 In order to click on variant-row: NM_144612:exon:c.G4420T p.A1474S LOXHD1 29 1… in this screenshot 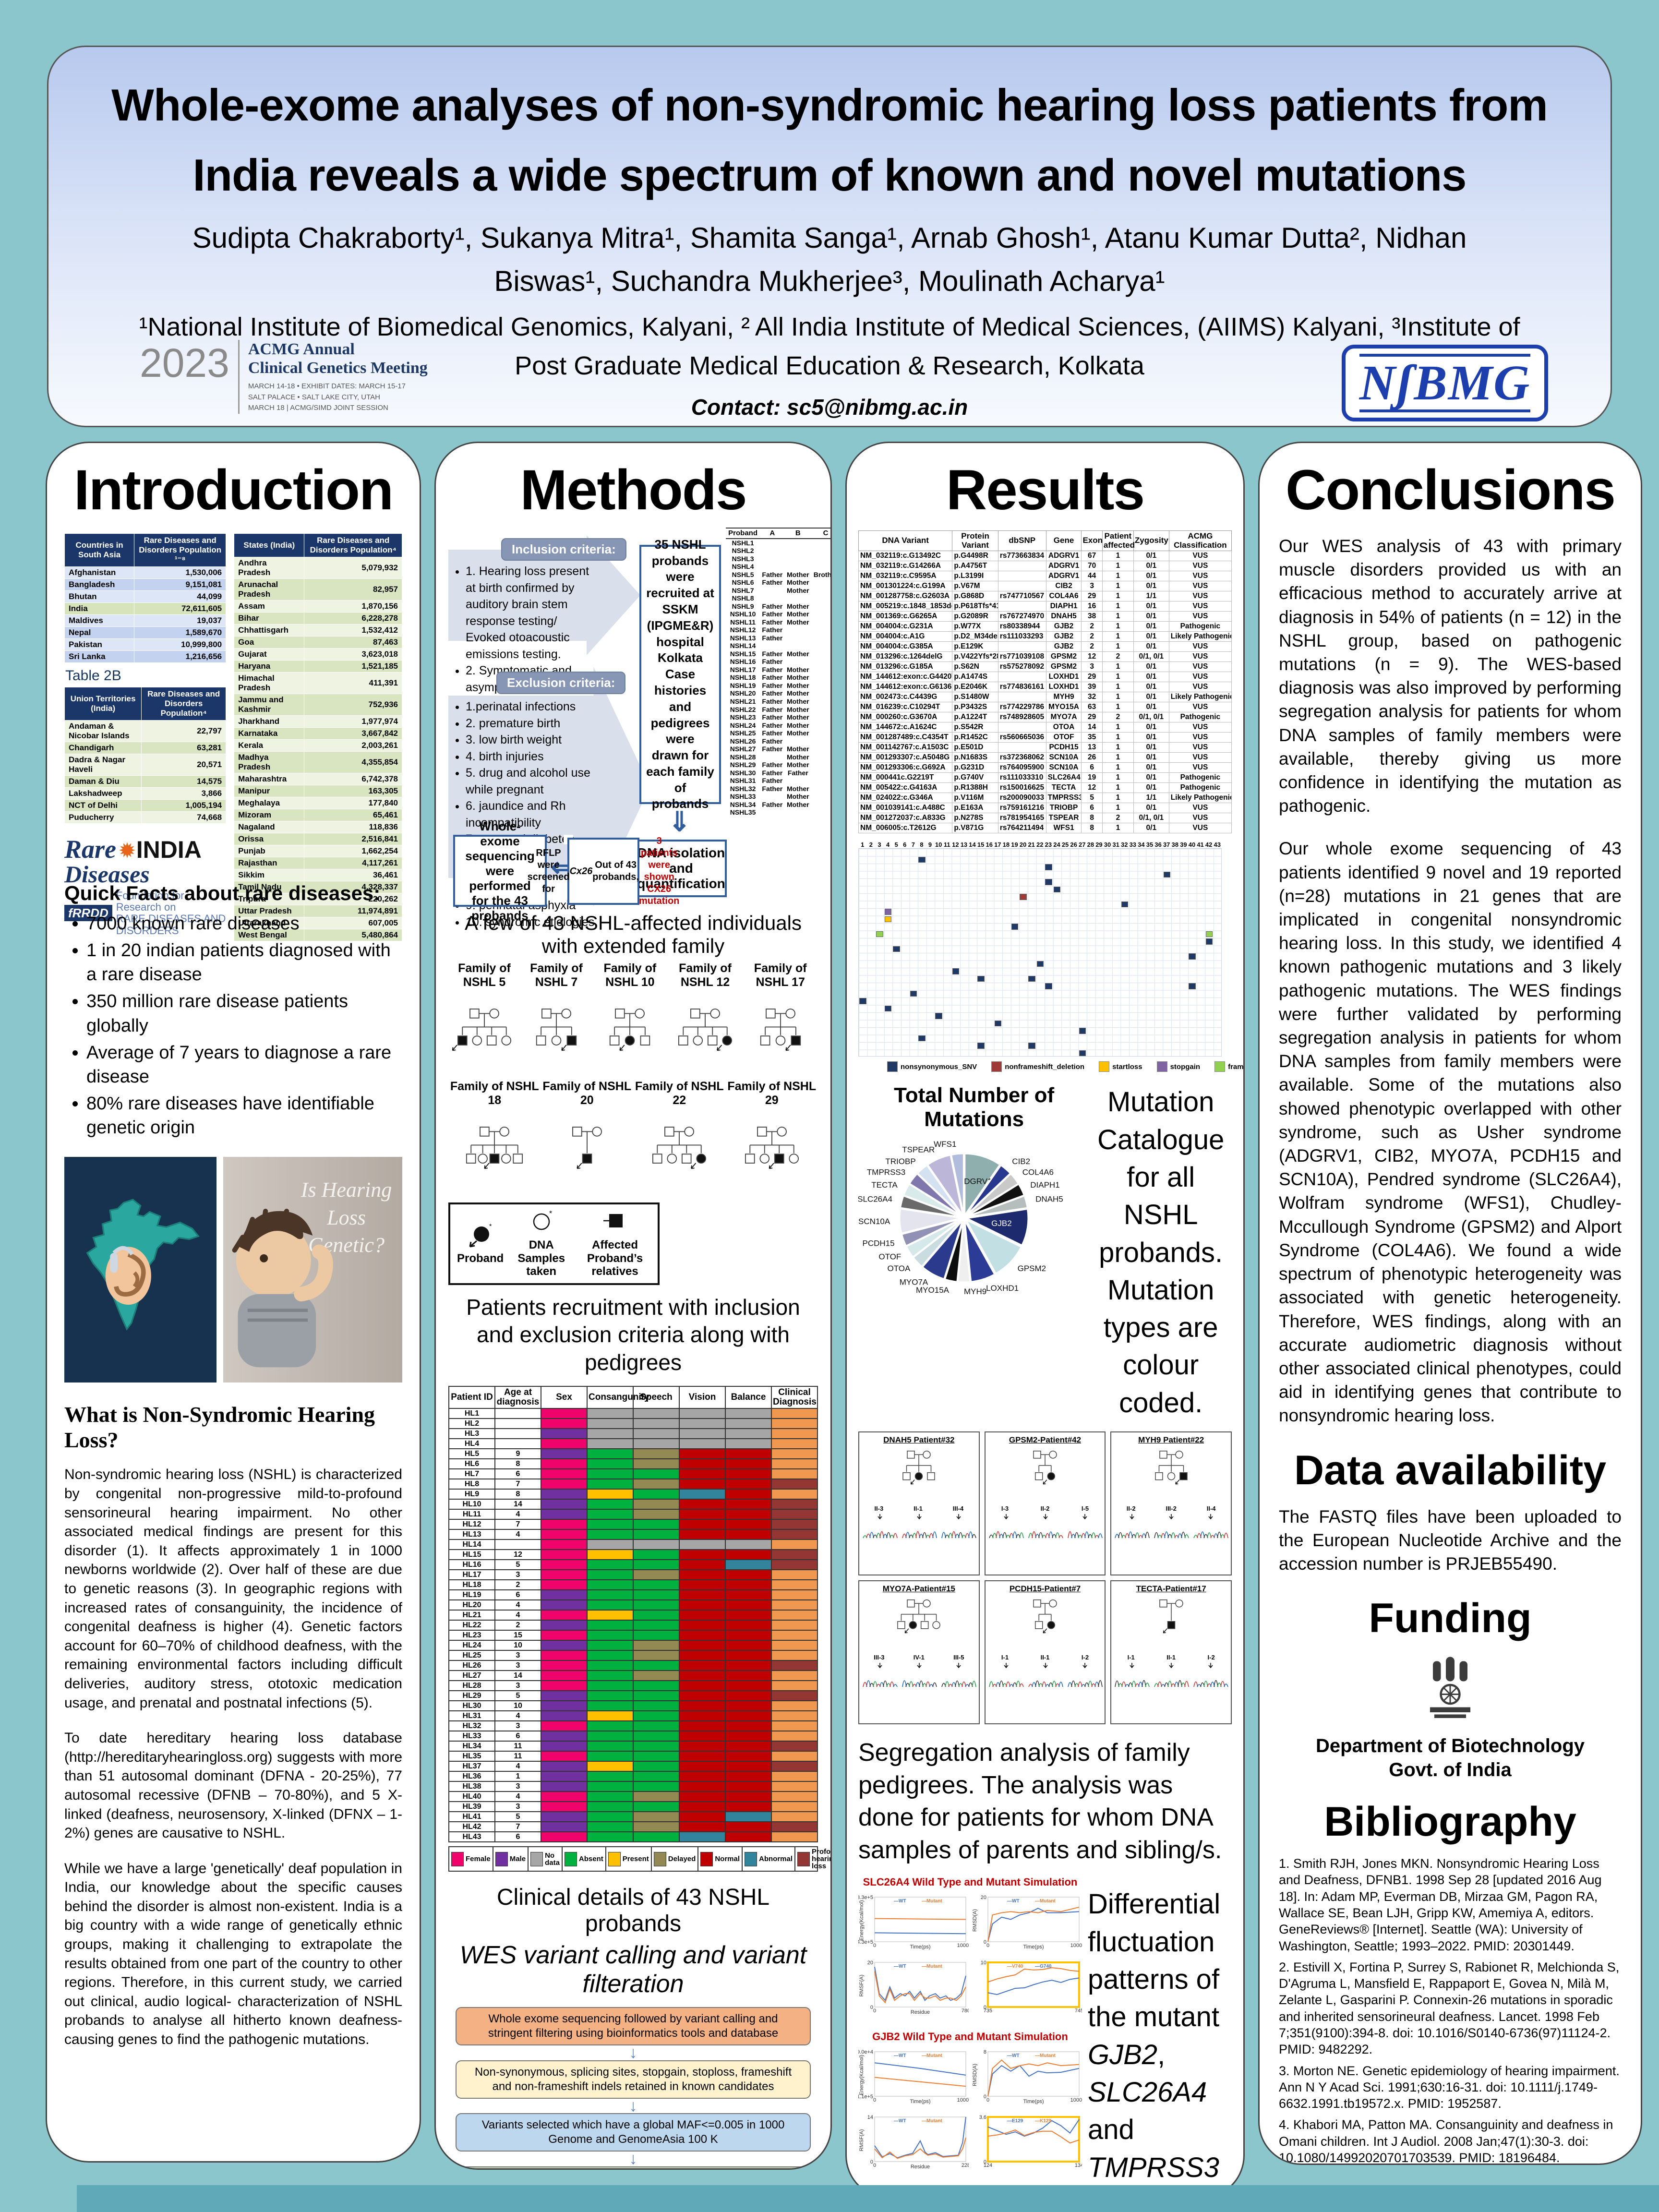, I will do `click(1045, 677)`.